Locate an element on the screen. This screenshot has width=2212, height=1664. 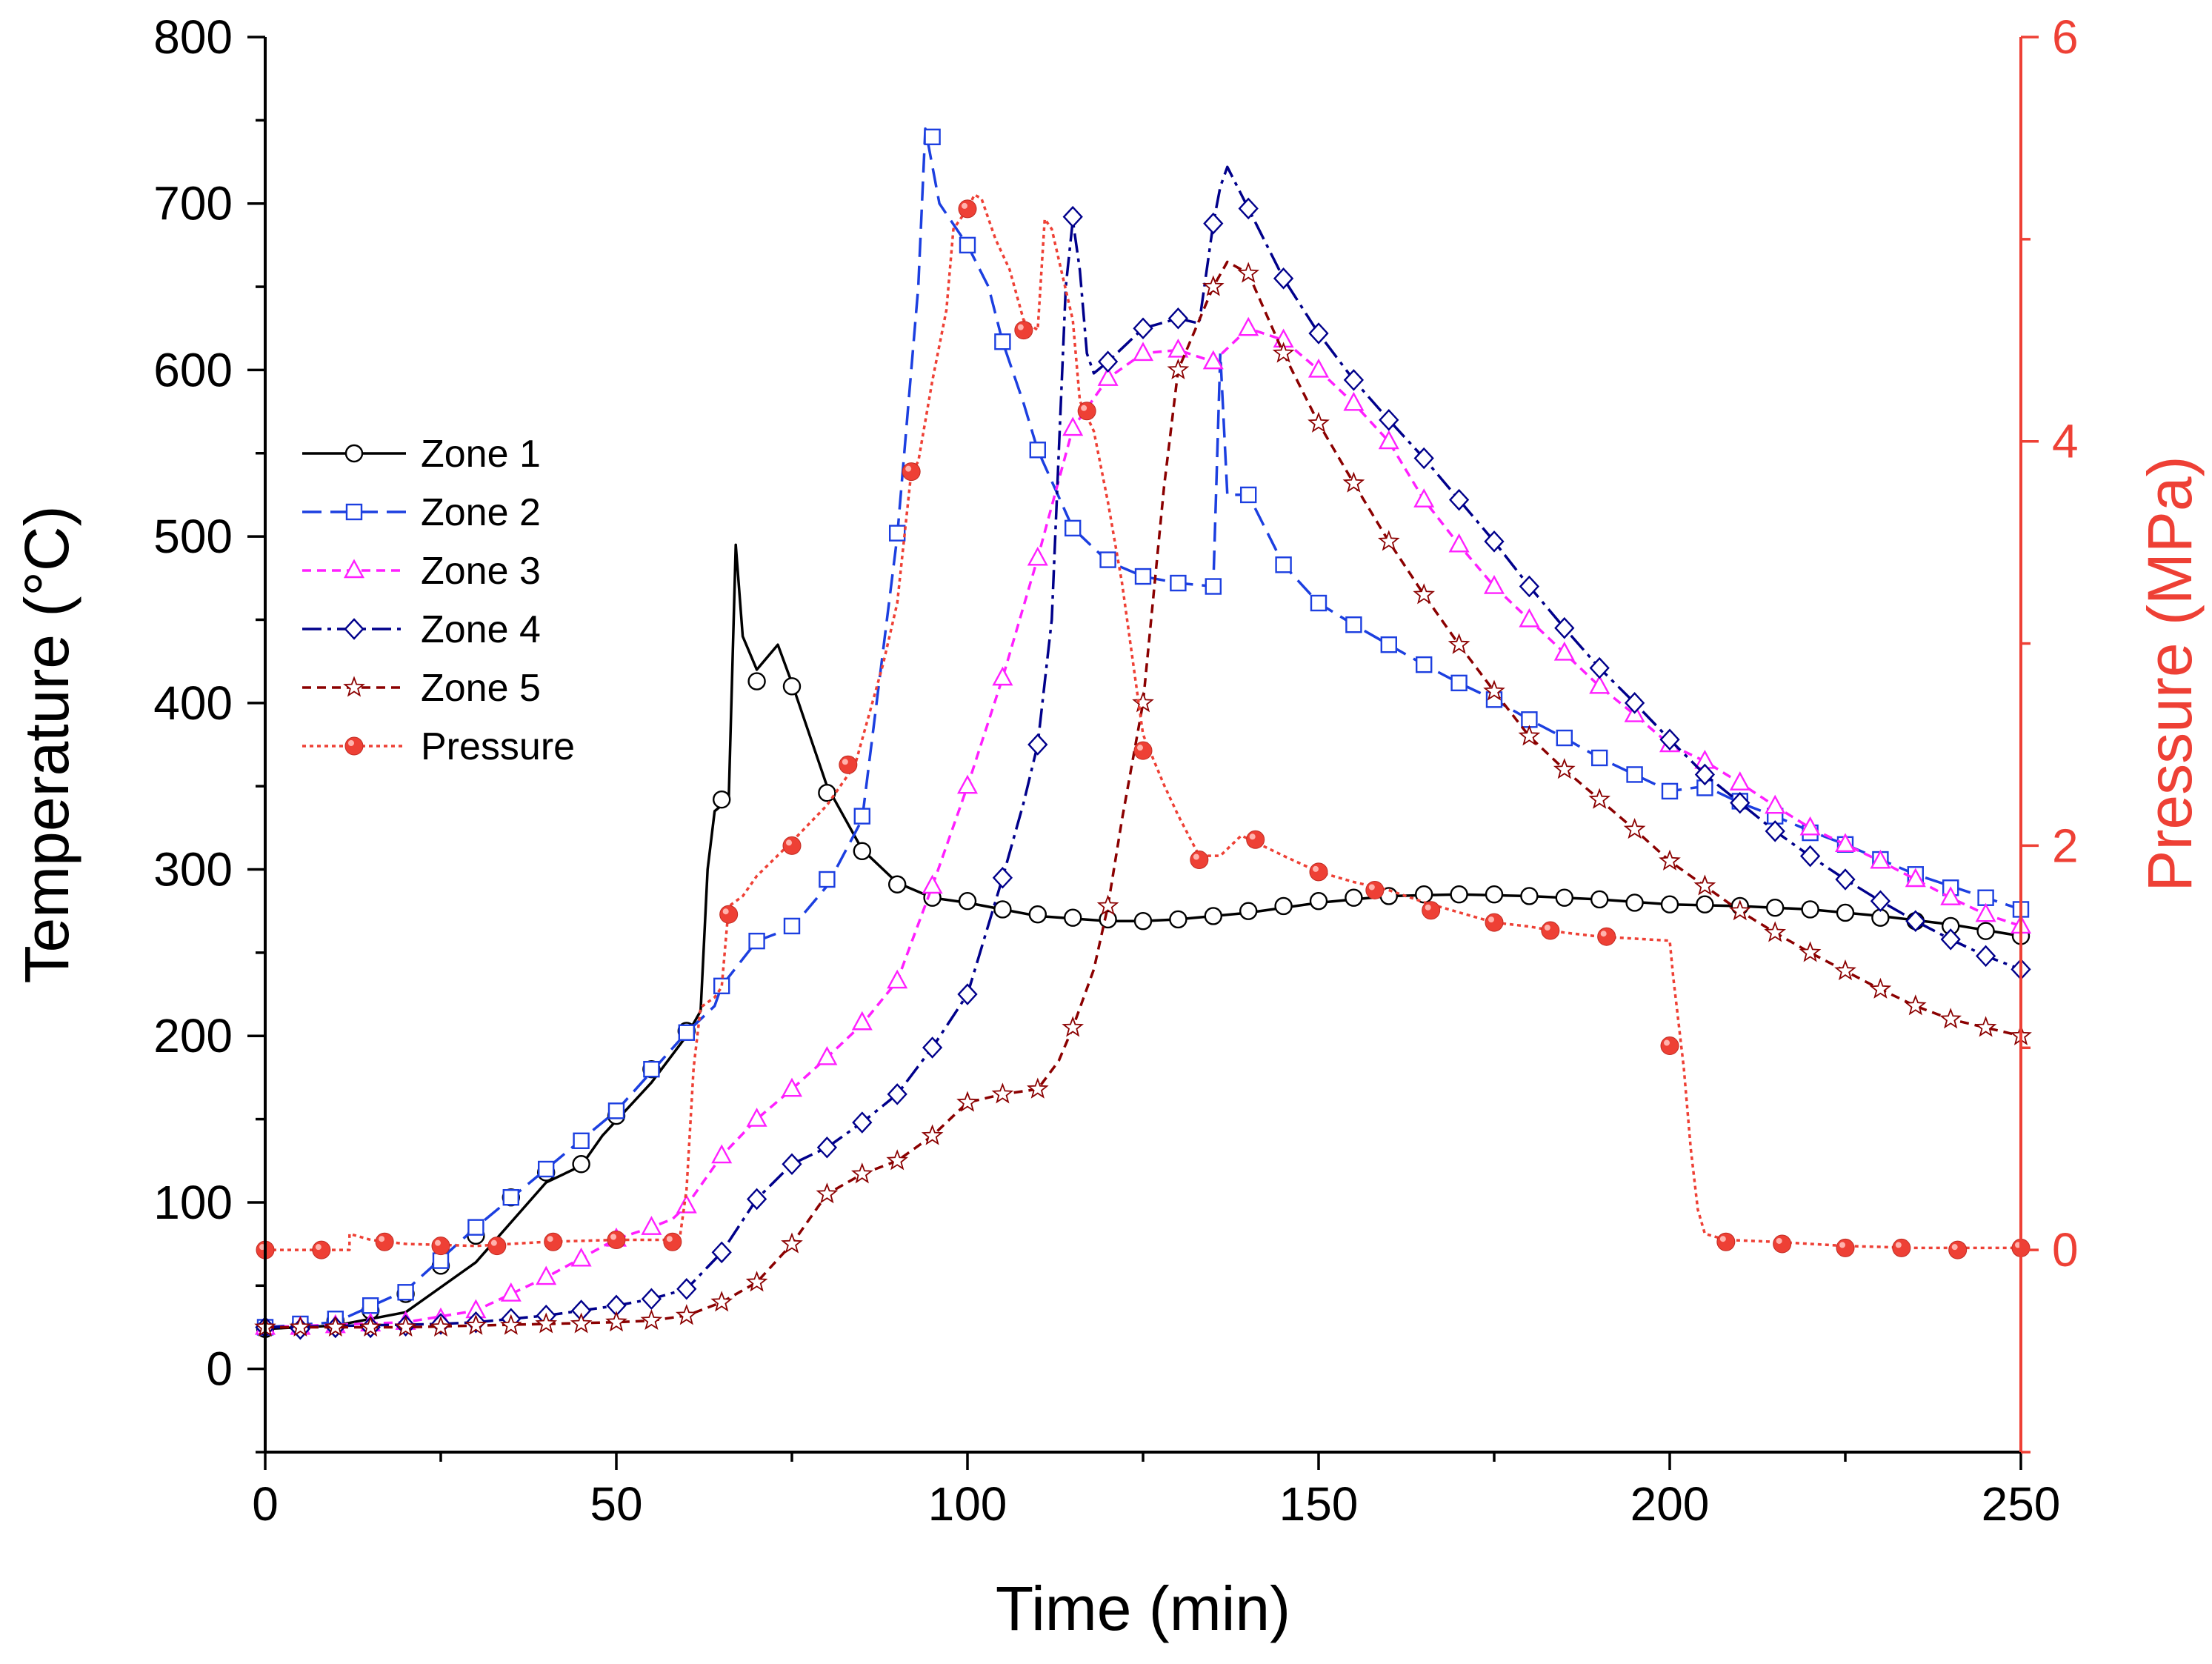
legend-item-zone-2: Zone 2 is located at coordinates (421, 512).